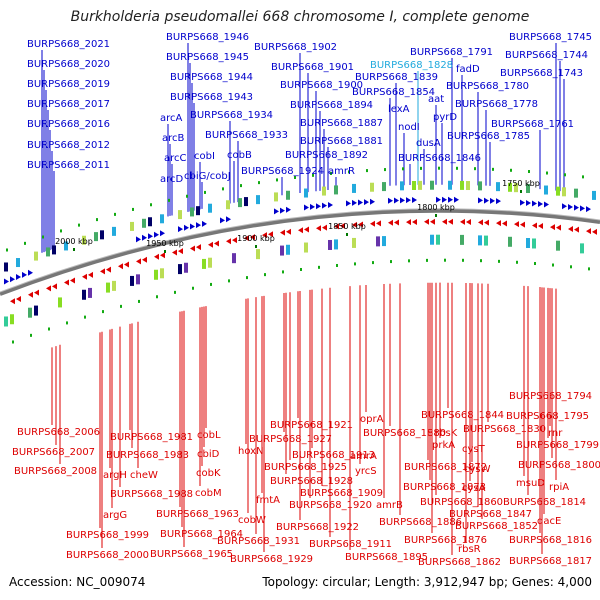  Describe the element at coordinates (366, 471) in the screenshot. I see `gene-label-bottom: yrcS` at that location.